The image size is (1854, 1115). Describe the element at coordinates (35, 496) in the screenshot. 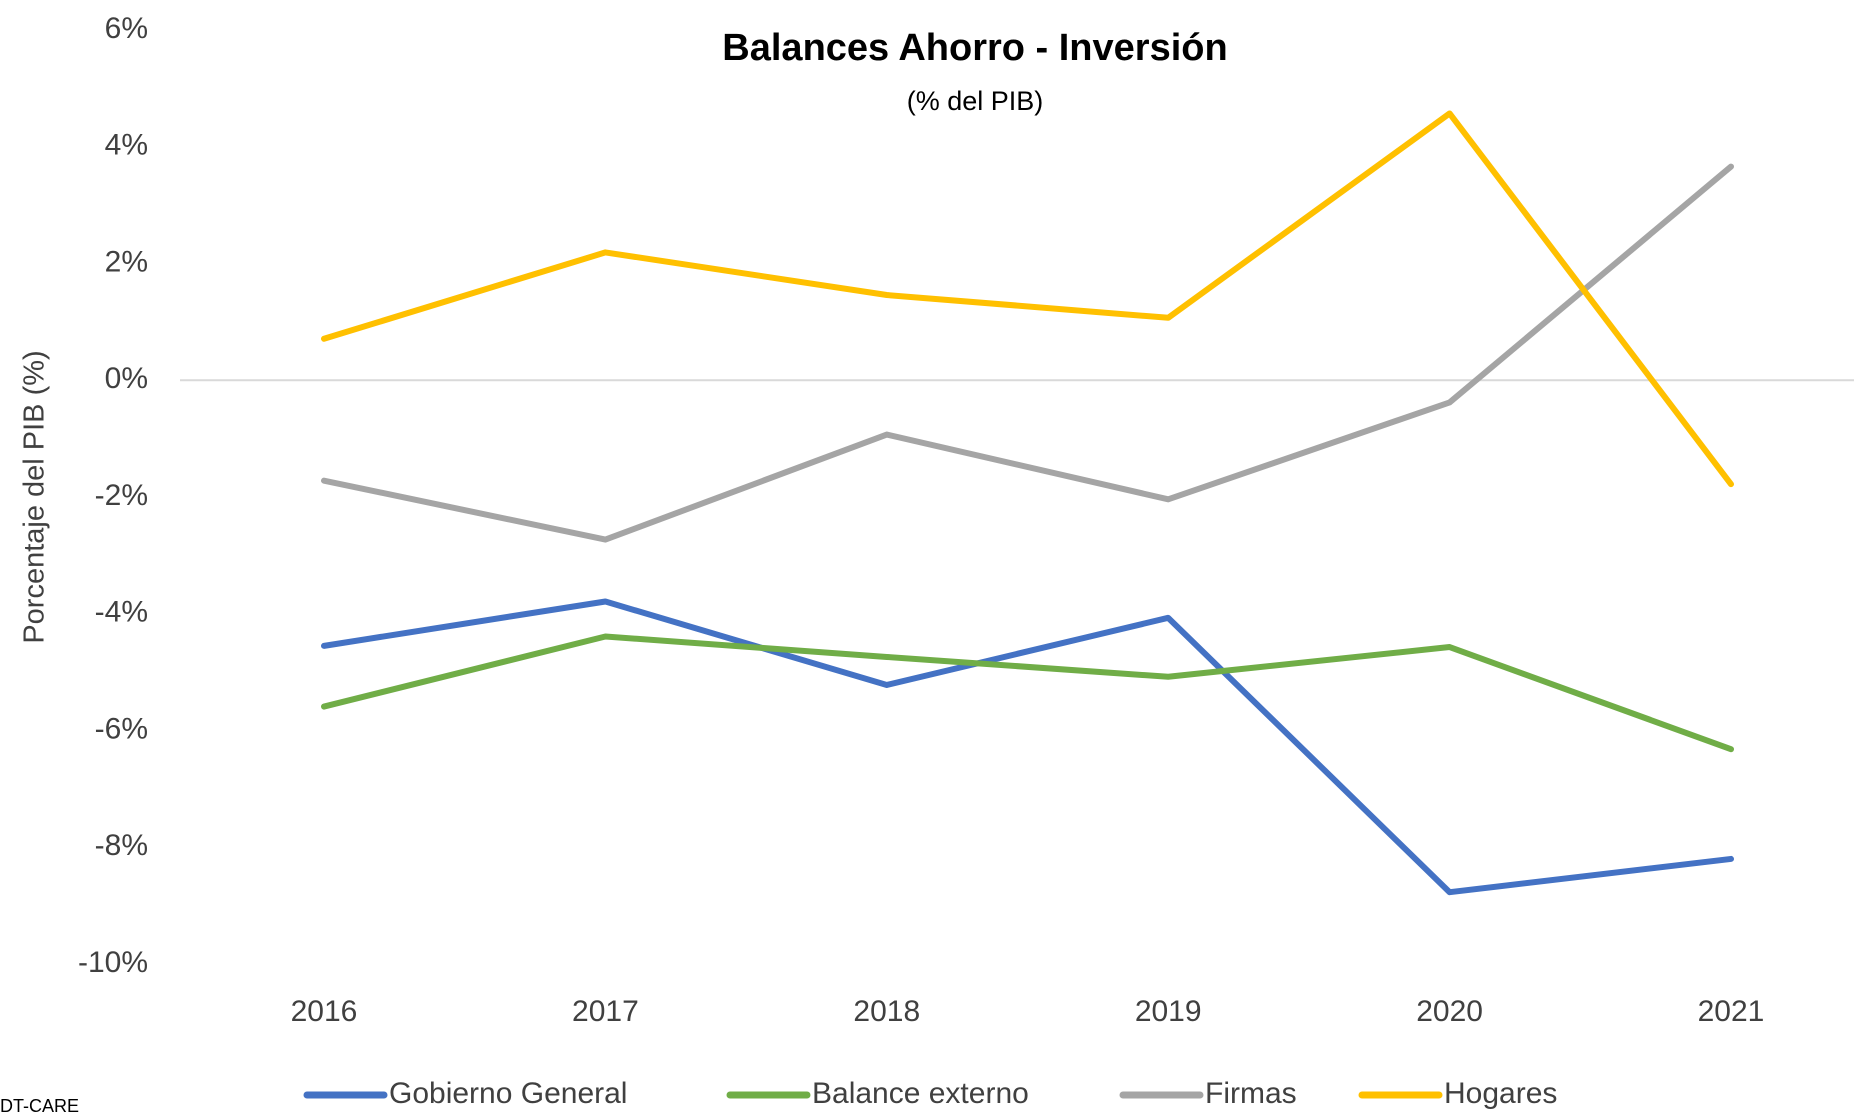

I see `y-axis-label: Porcentaje del PIB (%)` at that location.